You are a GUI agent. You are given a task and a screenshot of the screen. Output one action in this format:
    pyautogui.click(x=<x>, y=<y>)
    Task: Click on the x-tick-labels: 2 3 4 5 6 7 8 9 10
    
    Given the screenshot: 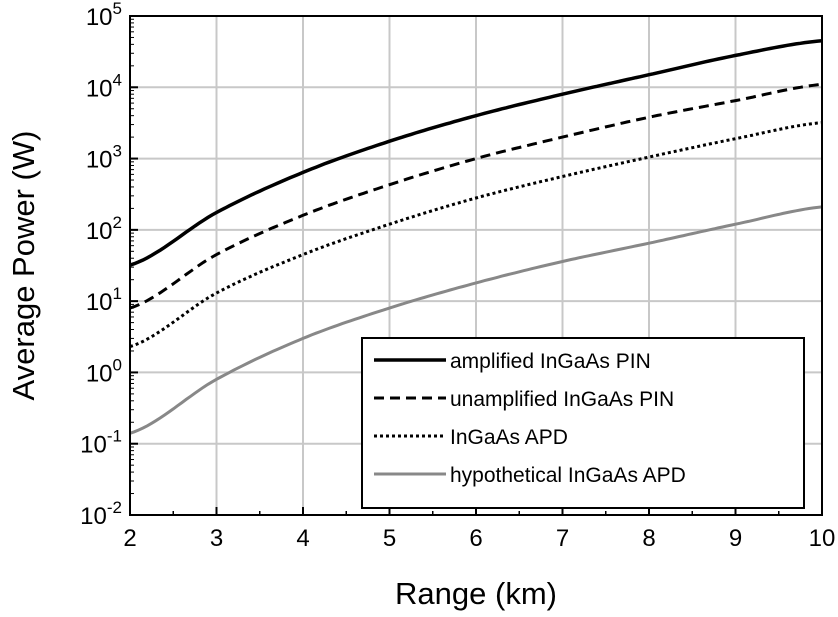 What is the action you would take?
    pyautogui.click(x=479, y=538)
    